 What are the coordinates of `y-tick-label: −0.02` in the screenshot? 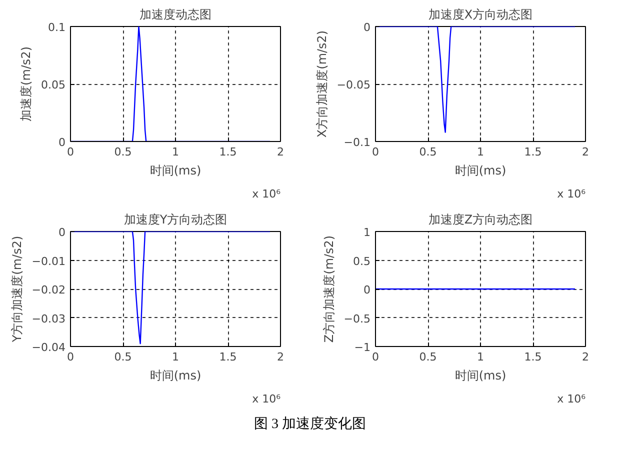 It's located at (49, 290).